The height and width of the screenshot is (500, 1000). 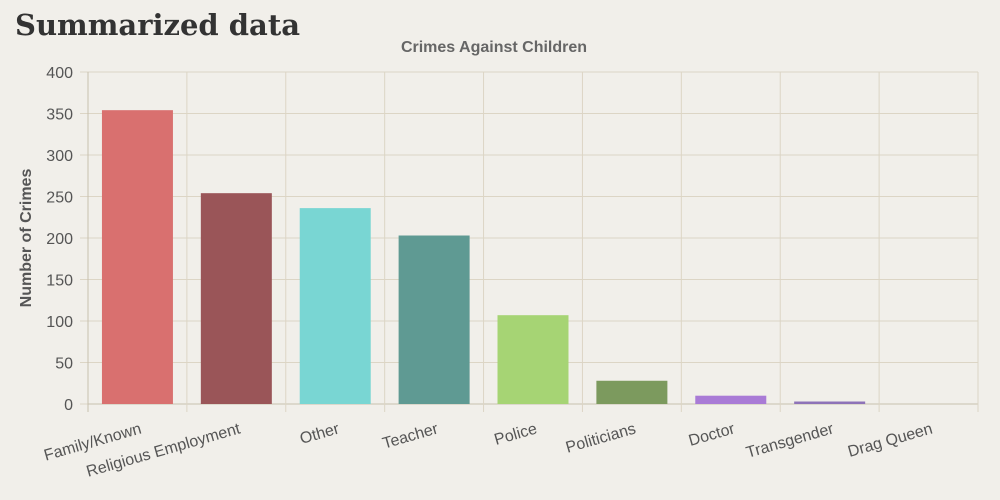 I want to click on y-tick-label: 50, so click(x=64, y=364).